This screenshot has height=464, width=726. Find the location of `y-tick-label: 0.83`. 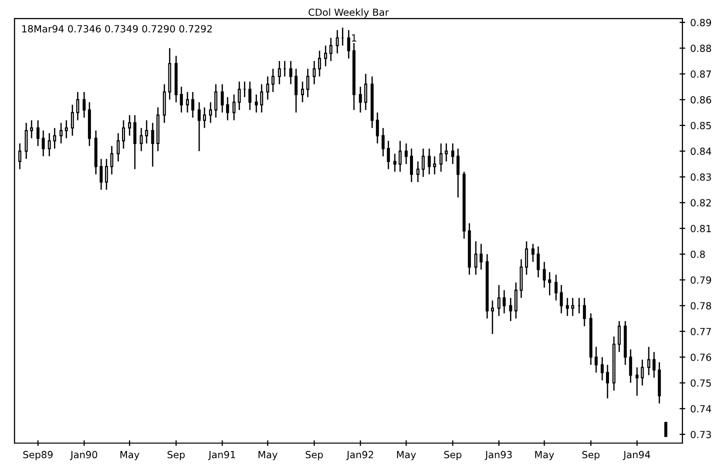

y-tick-label: 0.83 is located at coordinates (700, 177).